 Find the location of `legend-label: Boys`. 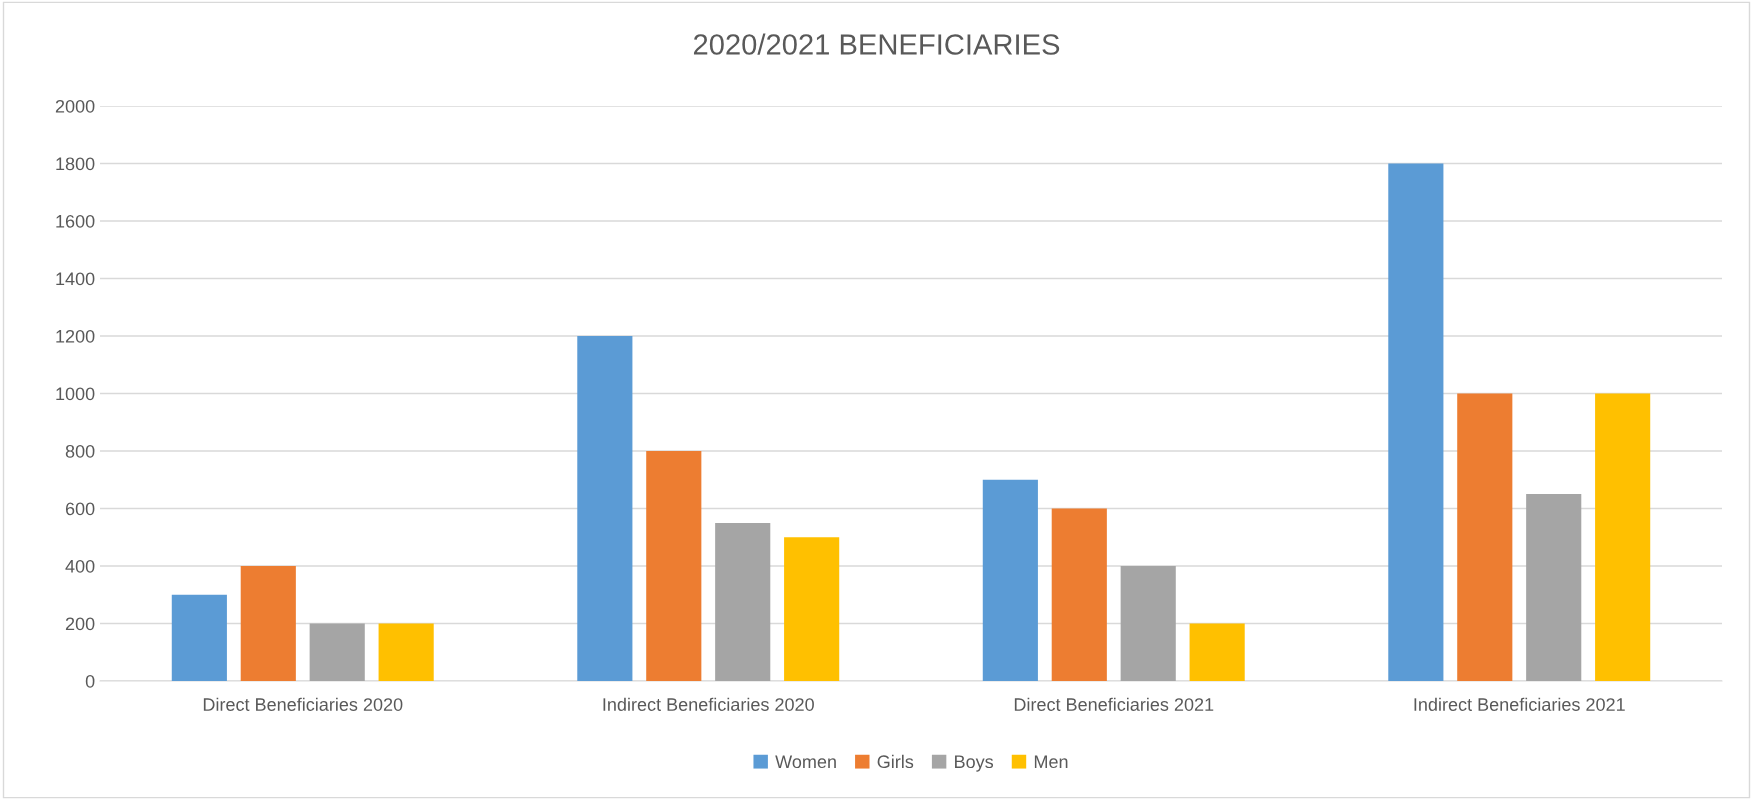

legend-label: Boys is located at coordinates (974, 763).